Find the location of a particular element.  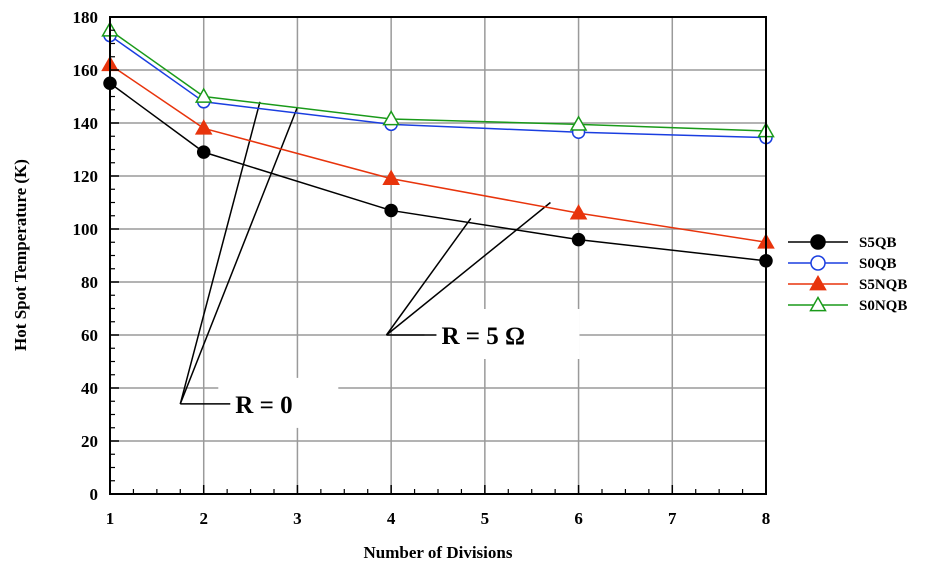

legend-label: S5QB is located at coordinates (878, 243).